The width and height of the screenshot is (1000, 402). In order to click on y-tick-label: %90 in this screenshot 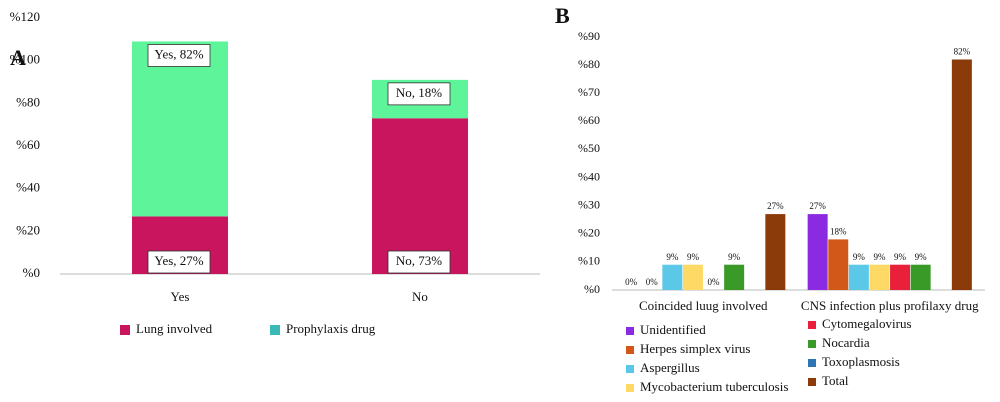, I will do `click(589, 36)`.